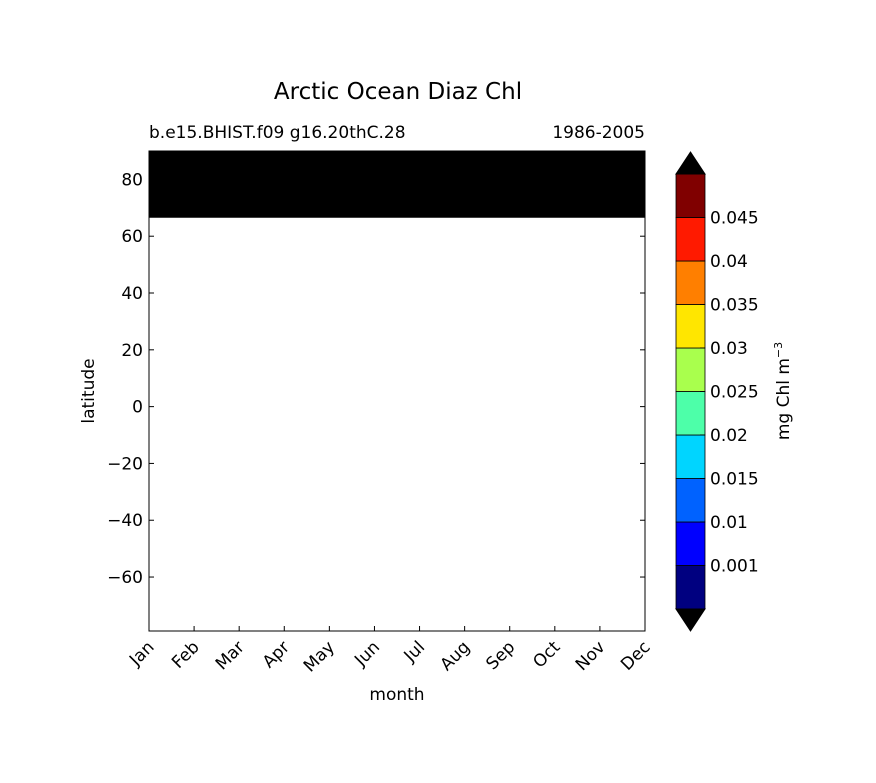  I want to click on x-tick-label: Sep, so click(500, 655).